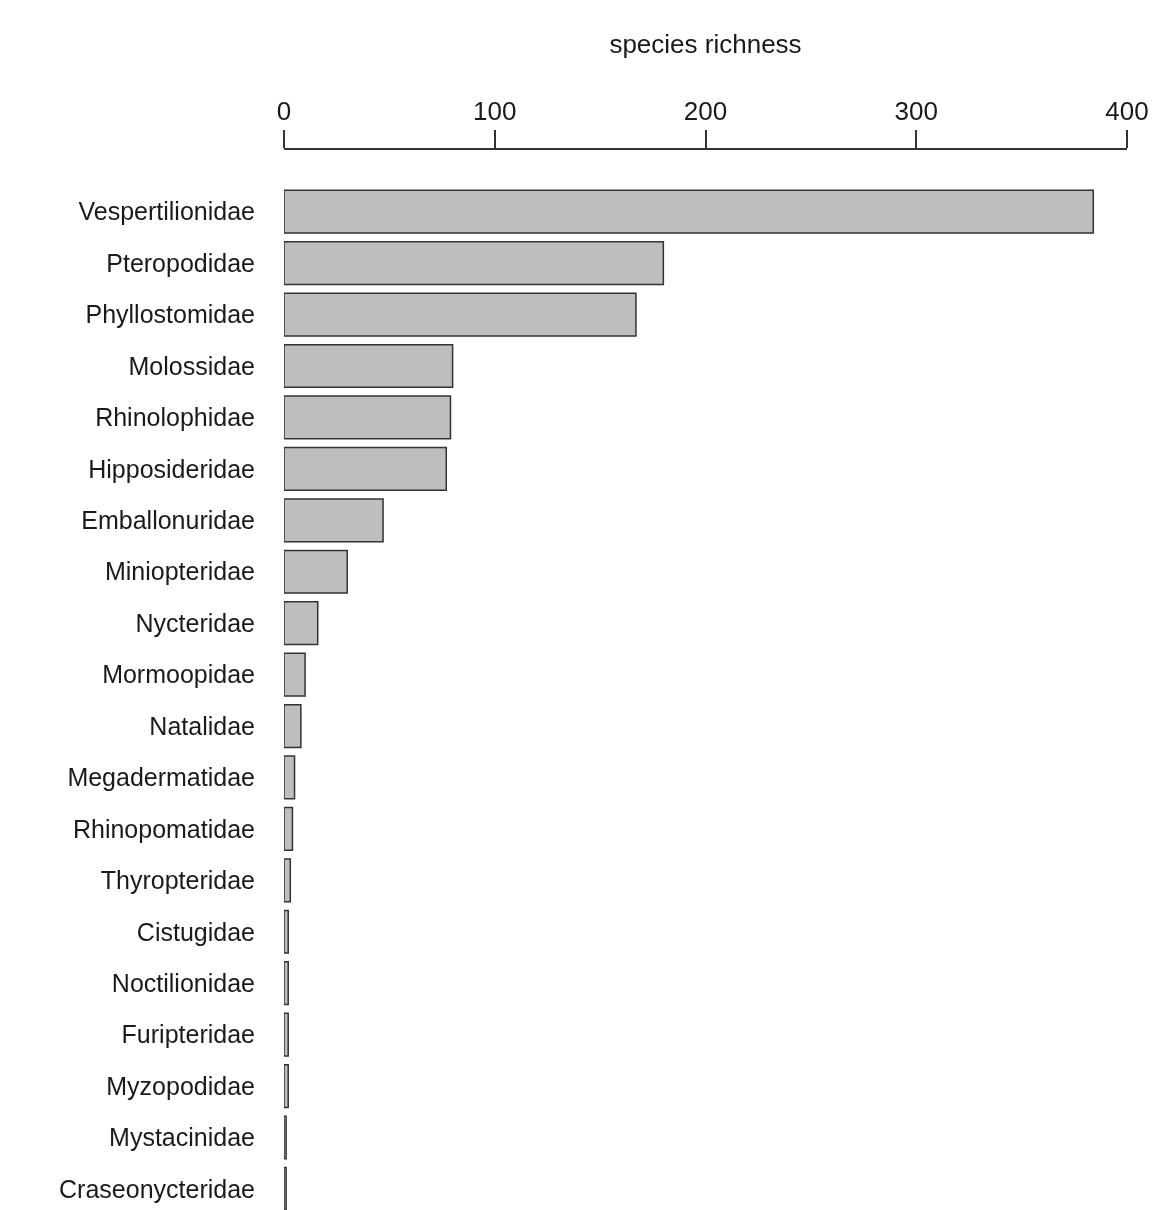 This screenshot has height=1210, width=1160. Describe the element at coordinates (188, 1034) in the screenshot. I see `y-tick-label: Furipteridae` at that location.